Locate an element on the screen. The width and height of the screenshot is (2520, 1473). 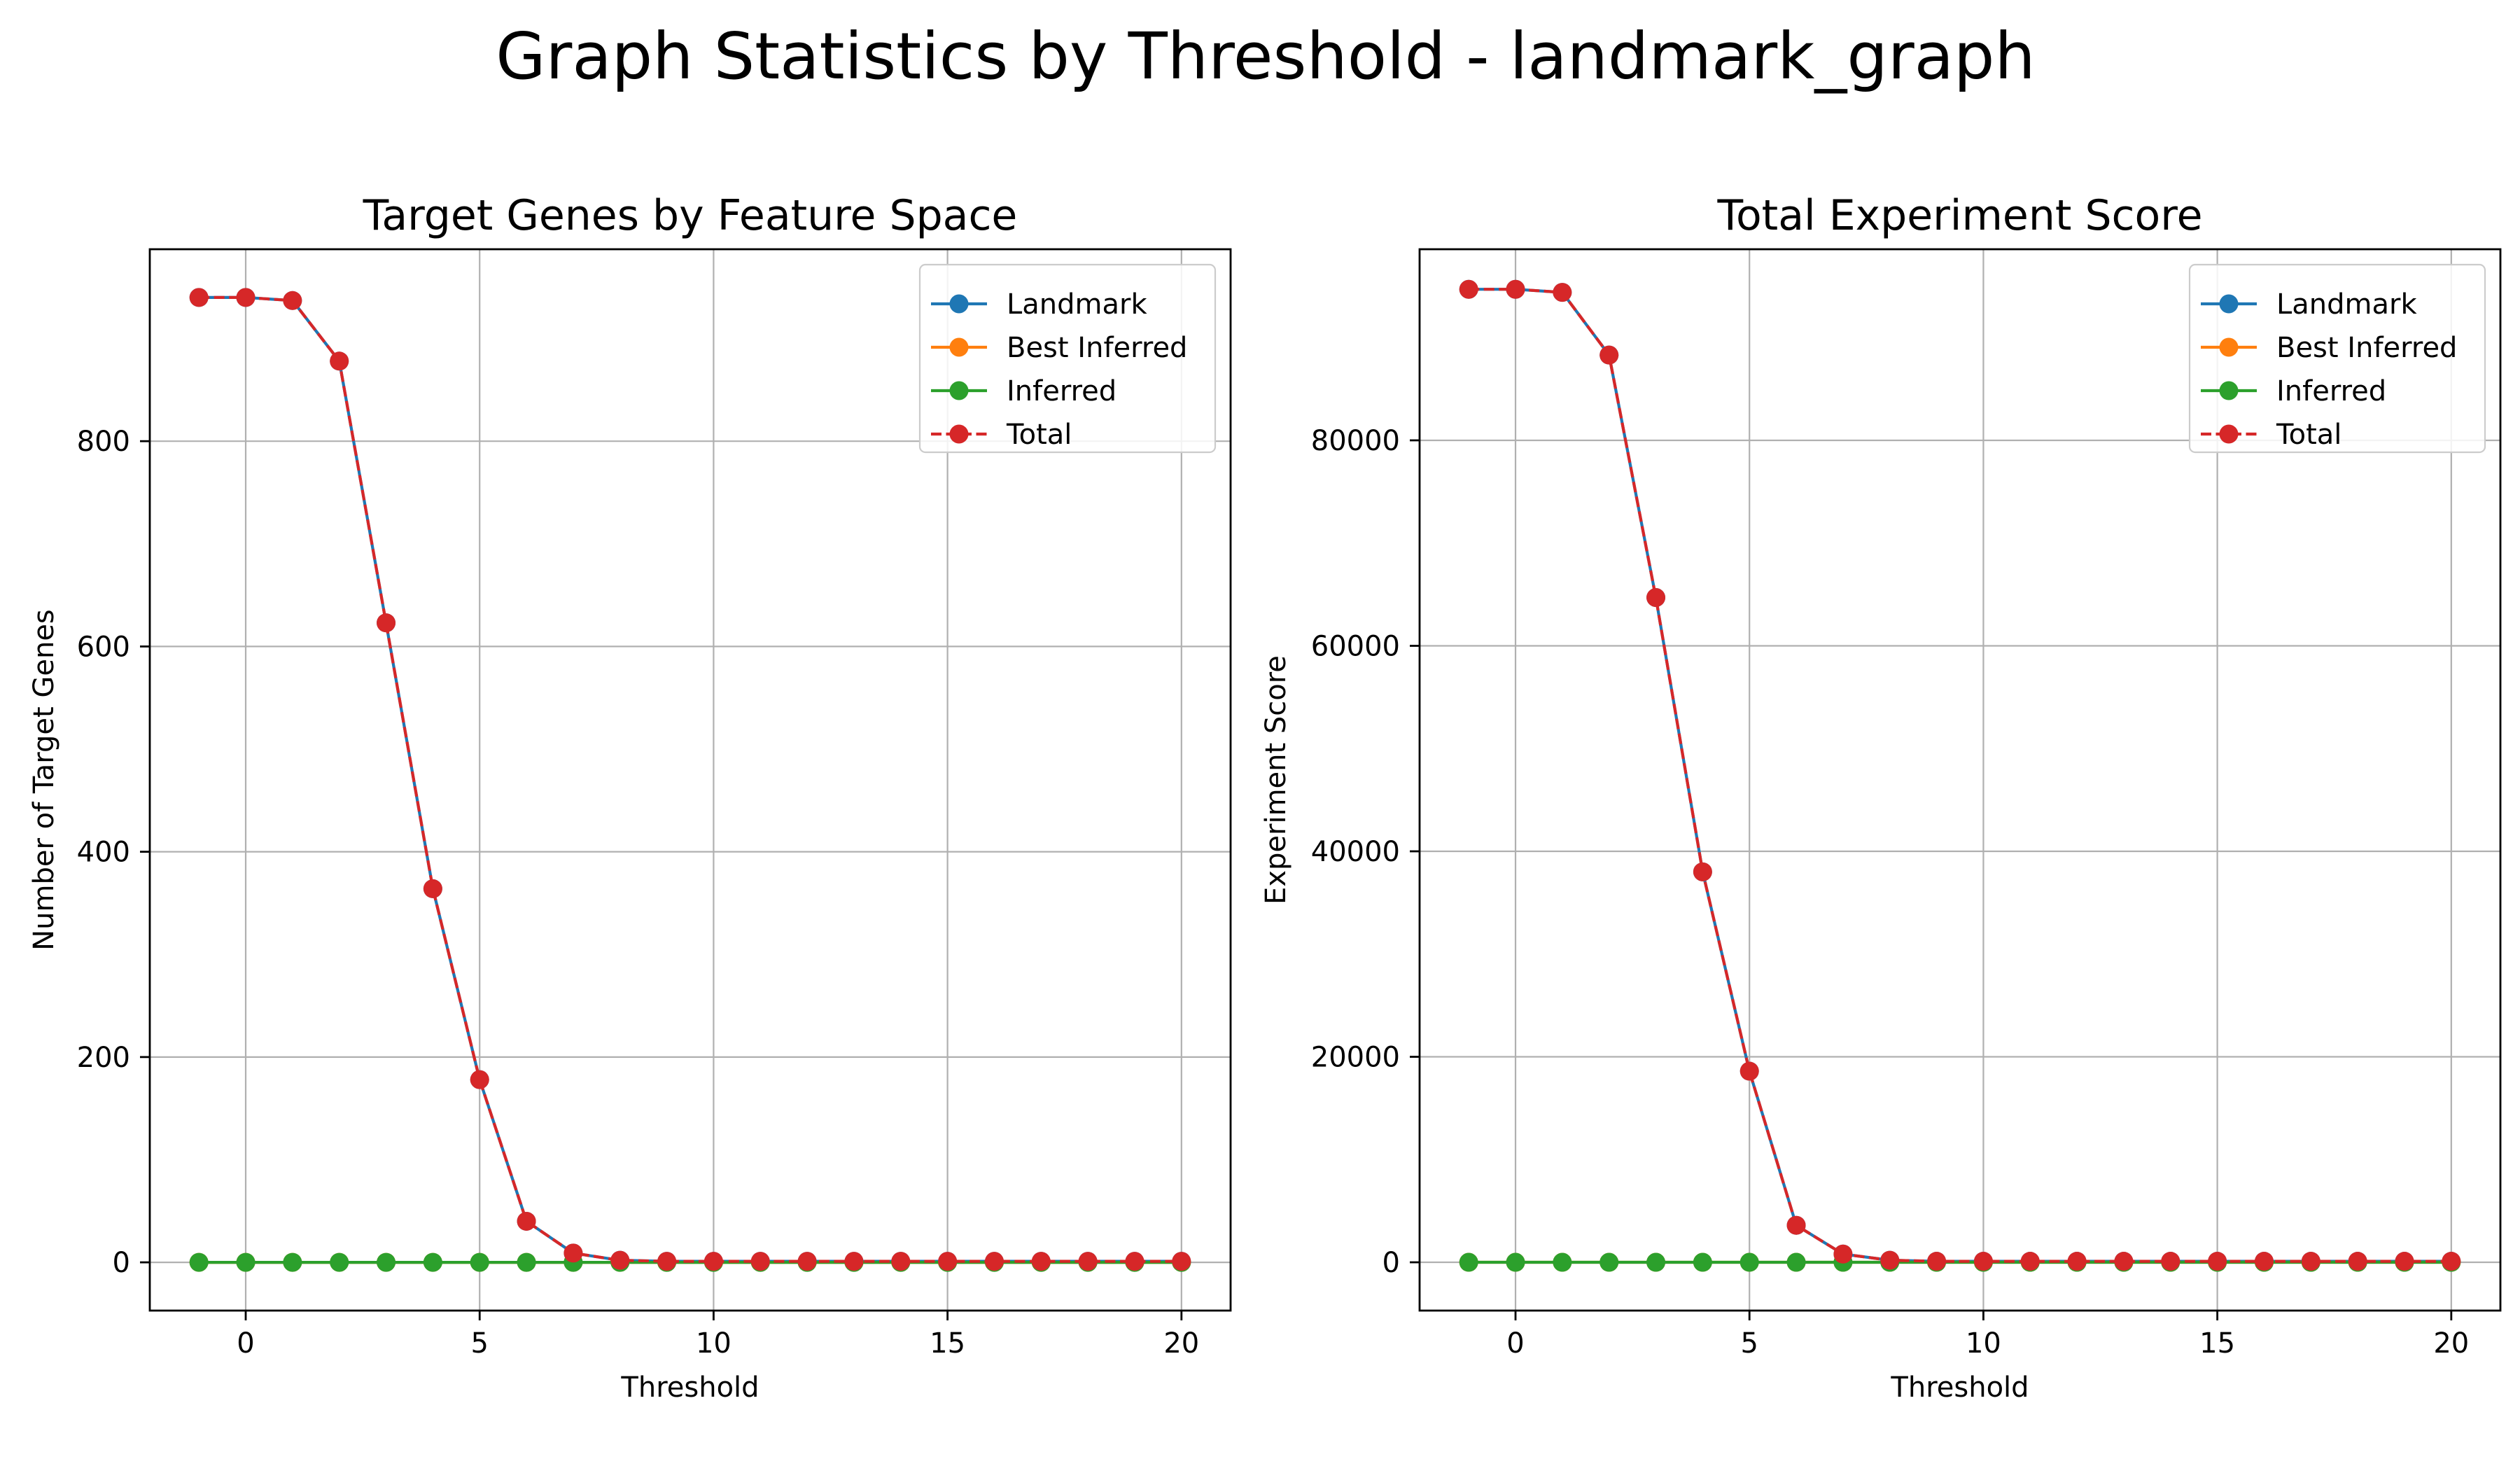
y-tick-label: 800 is located at coordinates (103, 442).